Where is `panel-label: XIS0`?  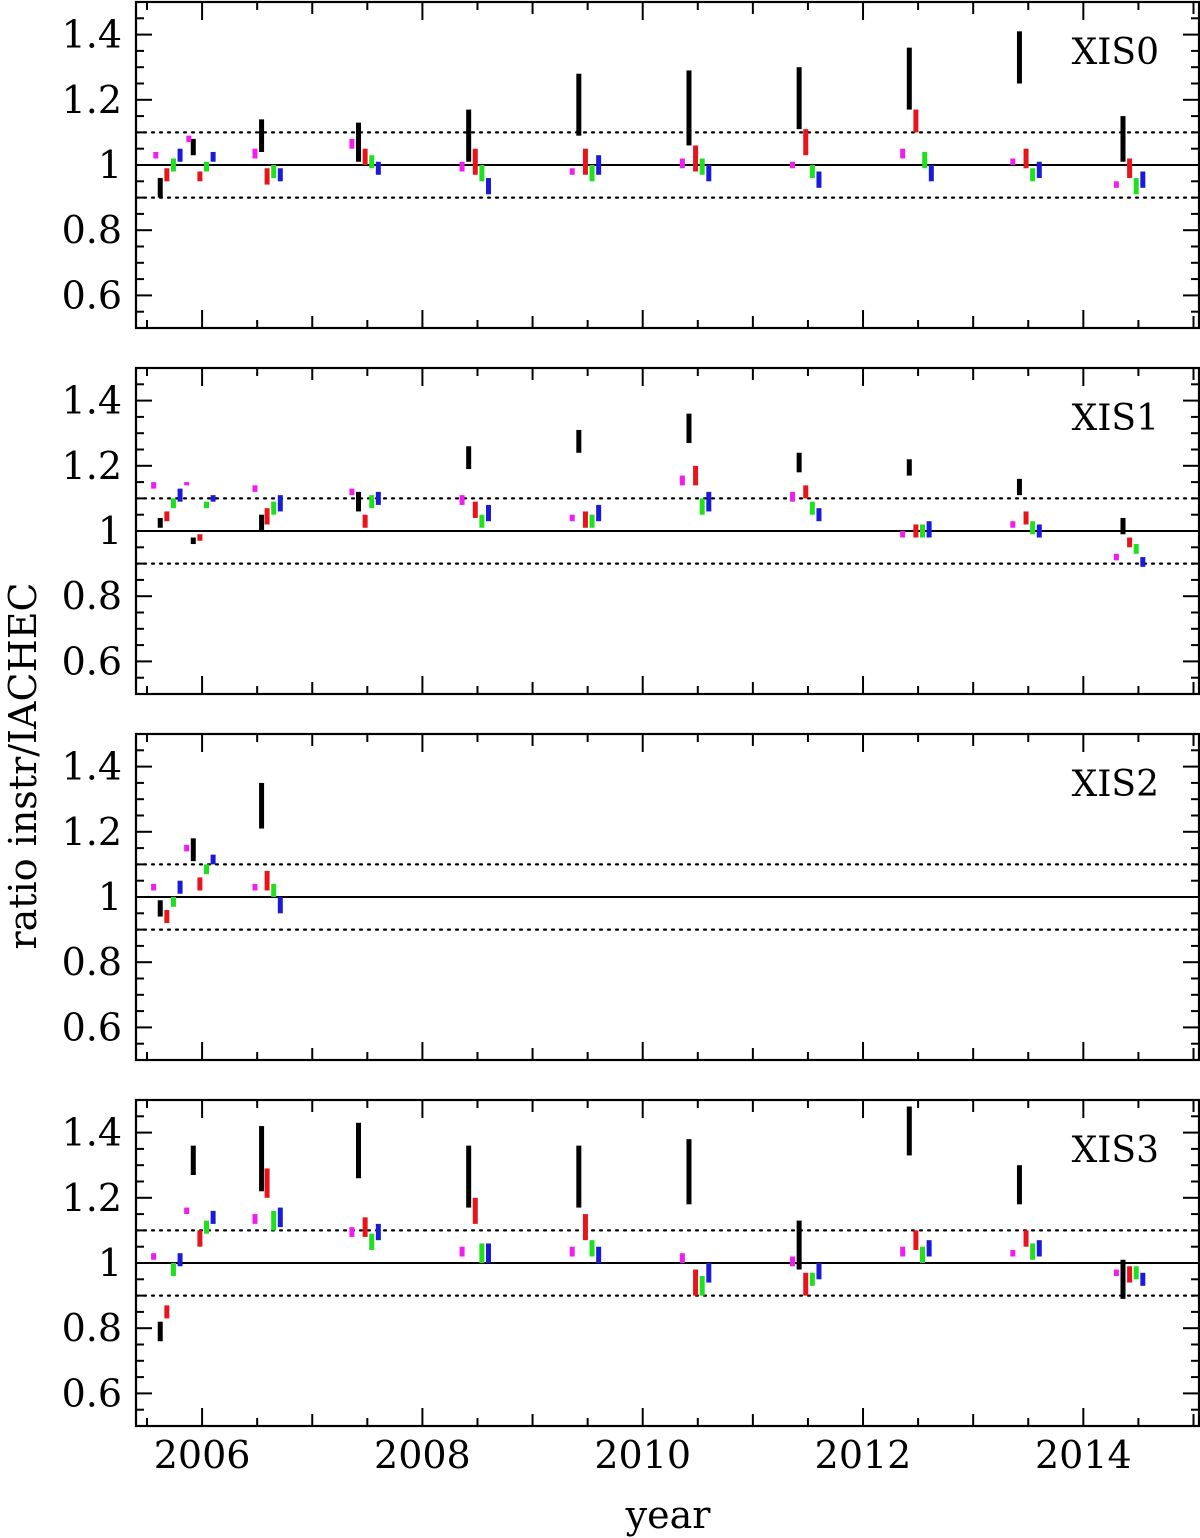 panel-label: XIS0 is located at coordinates (1115, 52).